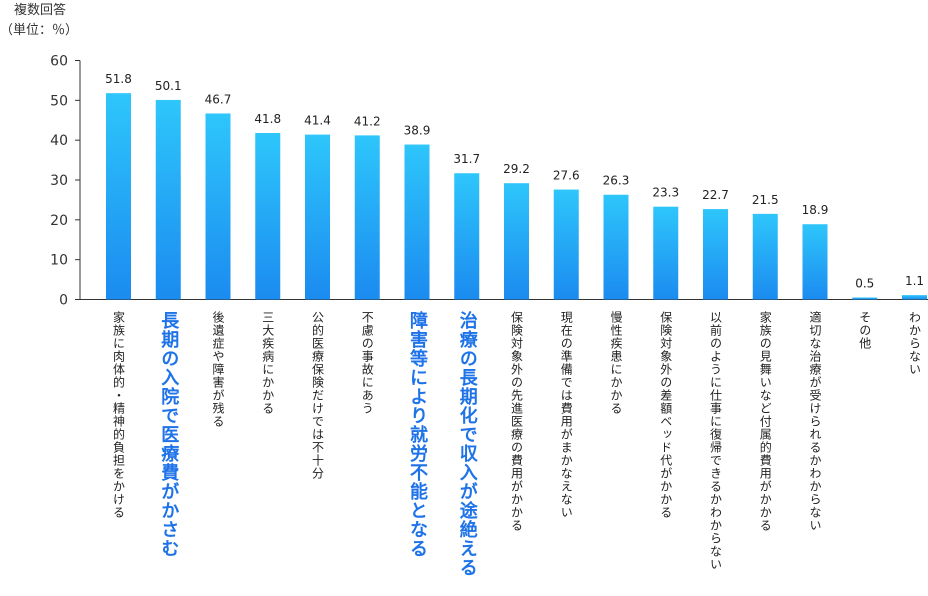 This screenshot has height=596, width=928. What do you see at coordinates (367, 121) in the screenshot?
I see `data-label: 41.2` at bounding box center [367, 121].